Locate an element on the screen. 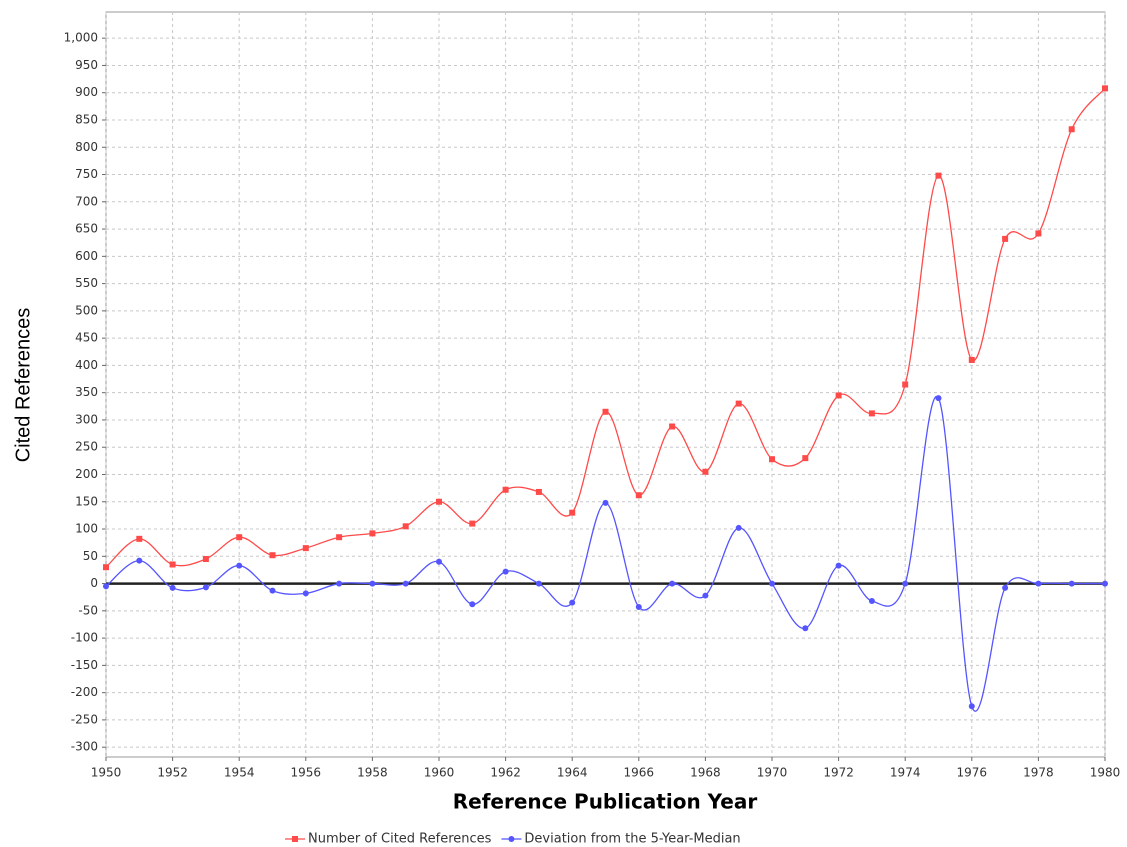  y-tick-label: 100 is located at coordinates (86, 529).